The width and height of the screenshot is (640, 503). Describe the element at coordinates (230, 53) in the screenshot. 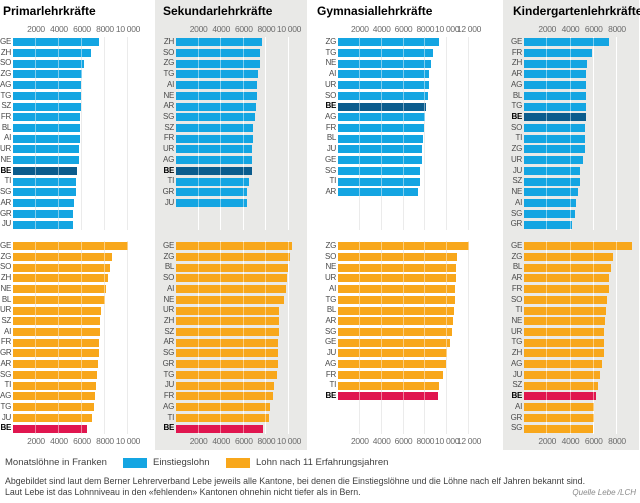

I see `bar-row: SO` at that location.